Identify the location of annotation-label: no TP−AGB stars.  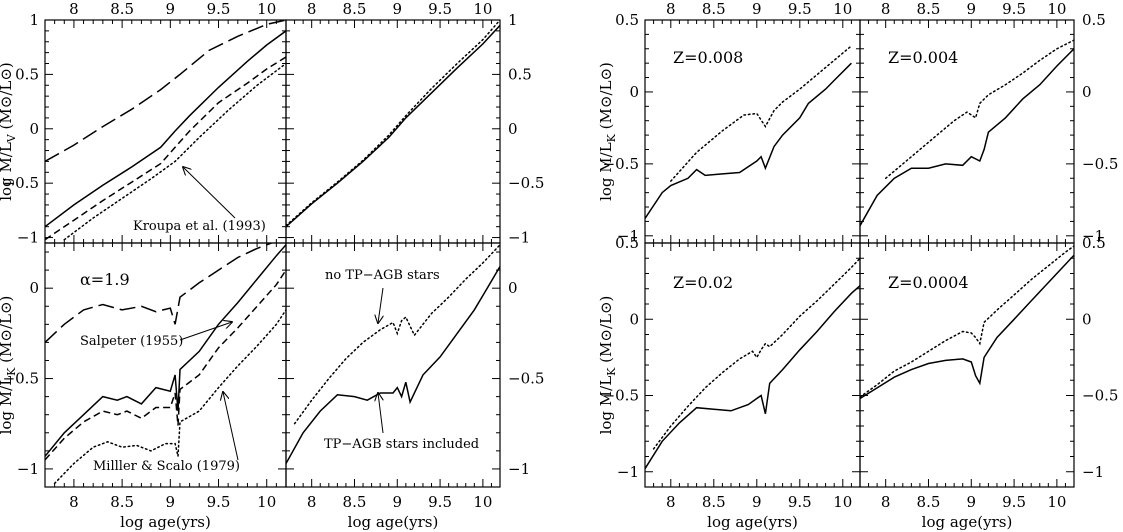
(382, 275).